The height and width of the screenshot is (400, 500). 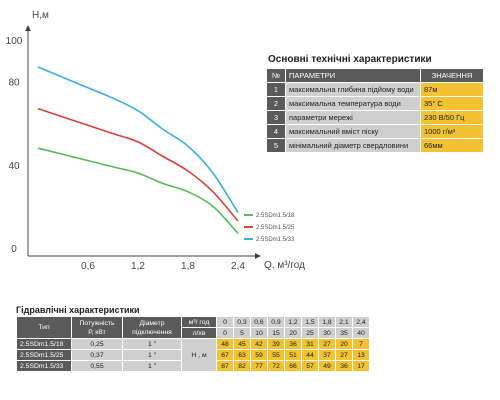 I want to click on hyd-q-l-value: 10, so click(x=259, y=333).